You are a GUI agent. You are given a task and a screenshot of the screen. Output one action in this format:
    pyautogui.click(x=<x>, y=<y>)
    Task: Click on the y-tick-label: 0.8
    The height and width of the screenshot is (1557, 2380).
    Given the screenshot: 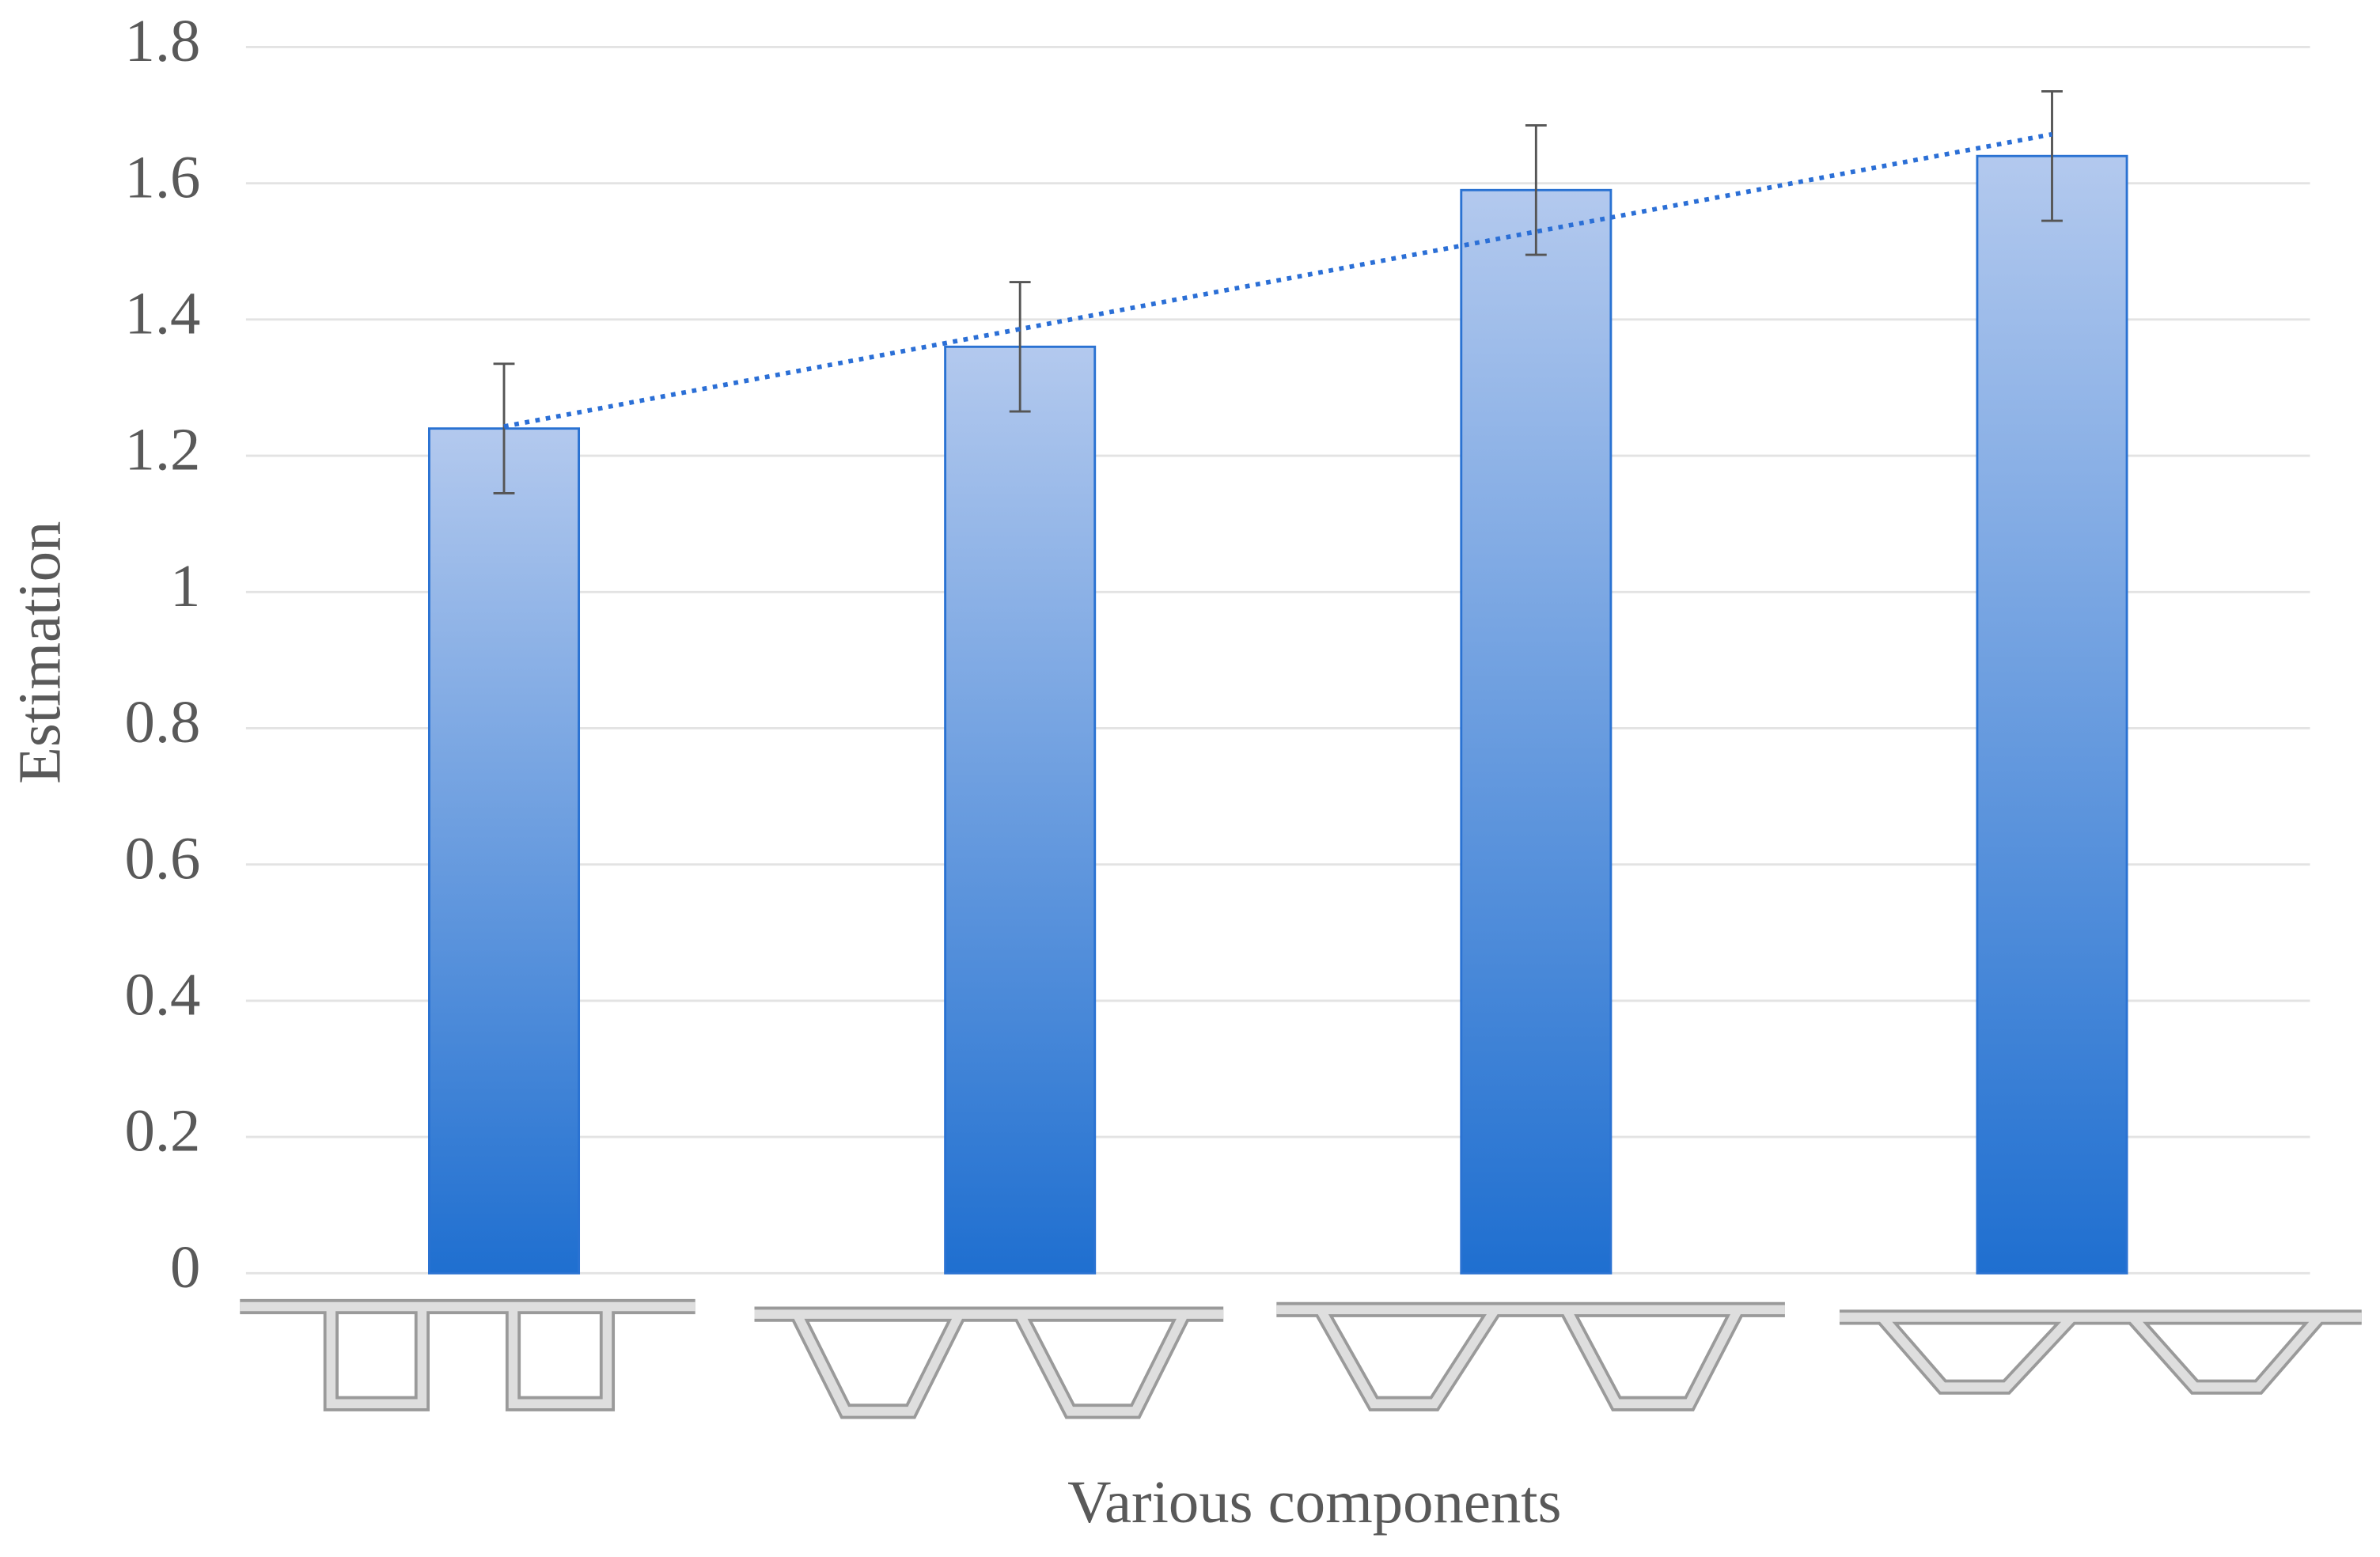 What is the action you would take?
    pyautogui.click(x=162, y=722)
    